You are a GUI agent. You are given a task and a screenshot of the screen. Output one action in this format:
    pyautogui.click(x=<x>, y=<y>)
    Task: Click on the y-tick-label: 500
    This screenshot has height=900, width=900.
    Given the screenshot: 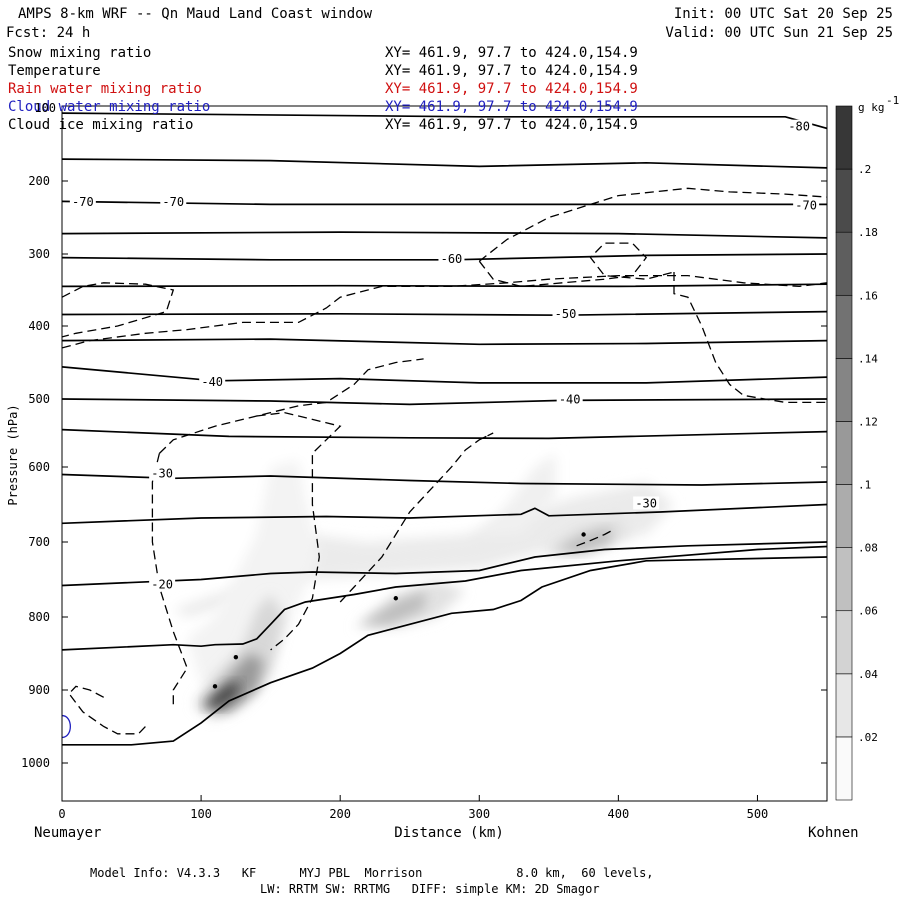 What is the action you would take?
    pyautogui.click(x=39, y=399)
    